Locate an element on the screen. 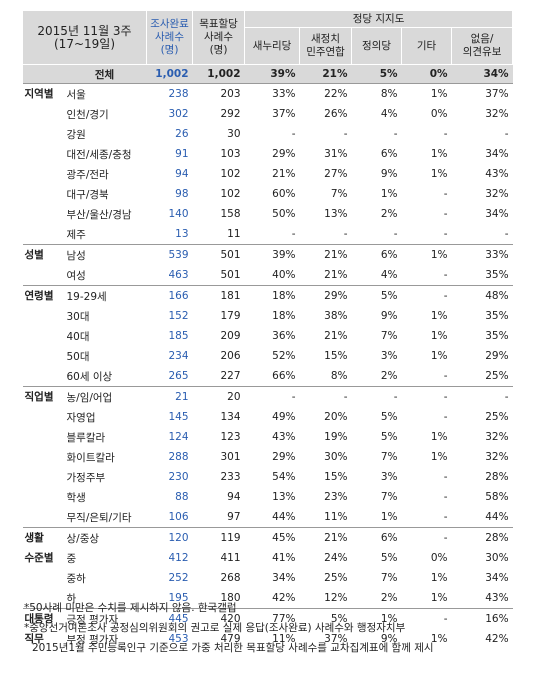 The height and width of the screenshot is (700, 550). group-label: 생활 is located at coordinates (43, 537).